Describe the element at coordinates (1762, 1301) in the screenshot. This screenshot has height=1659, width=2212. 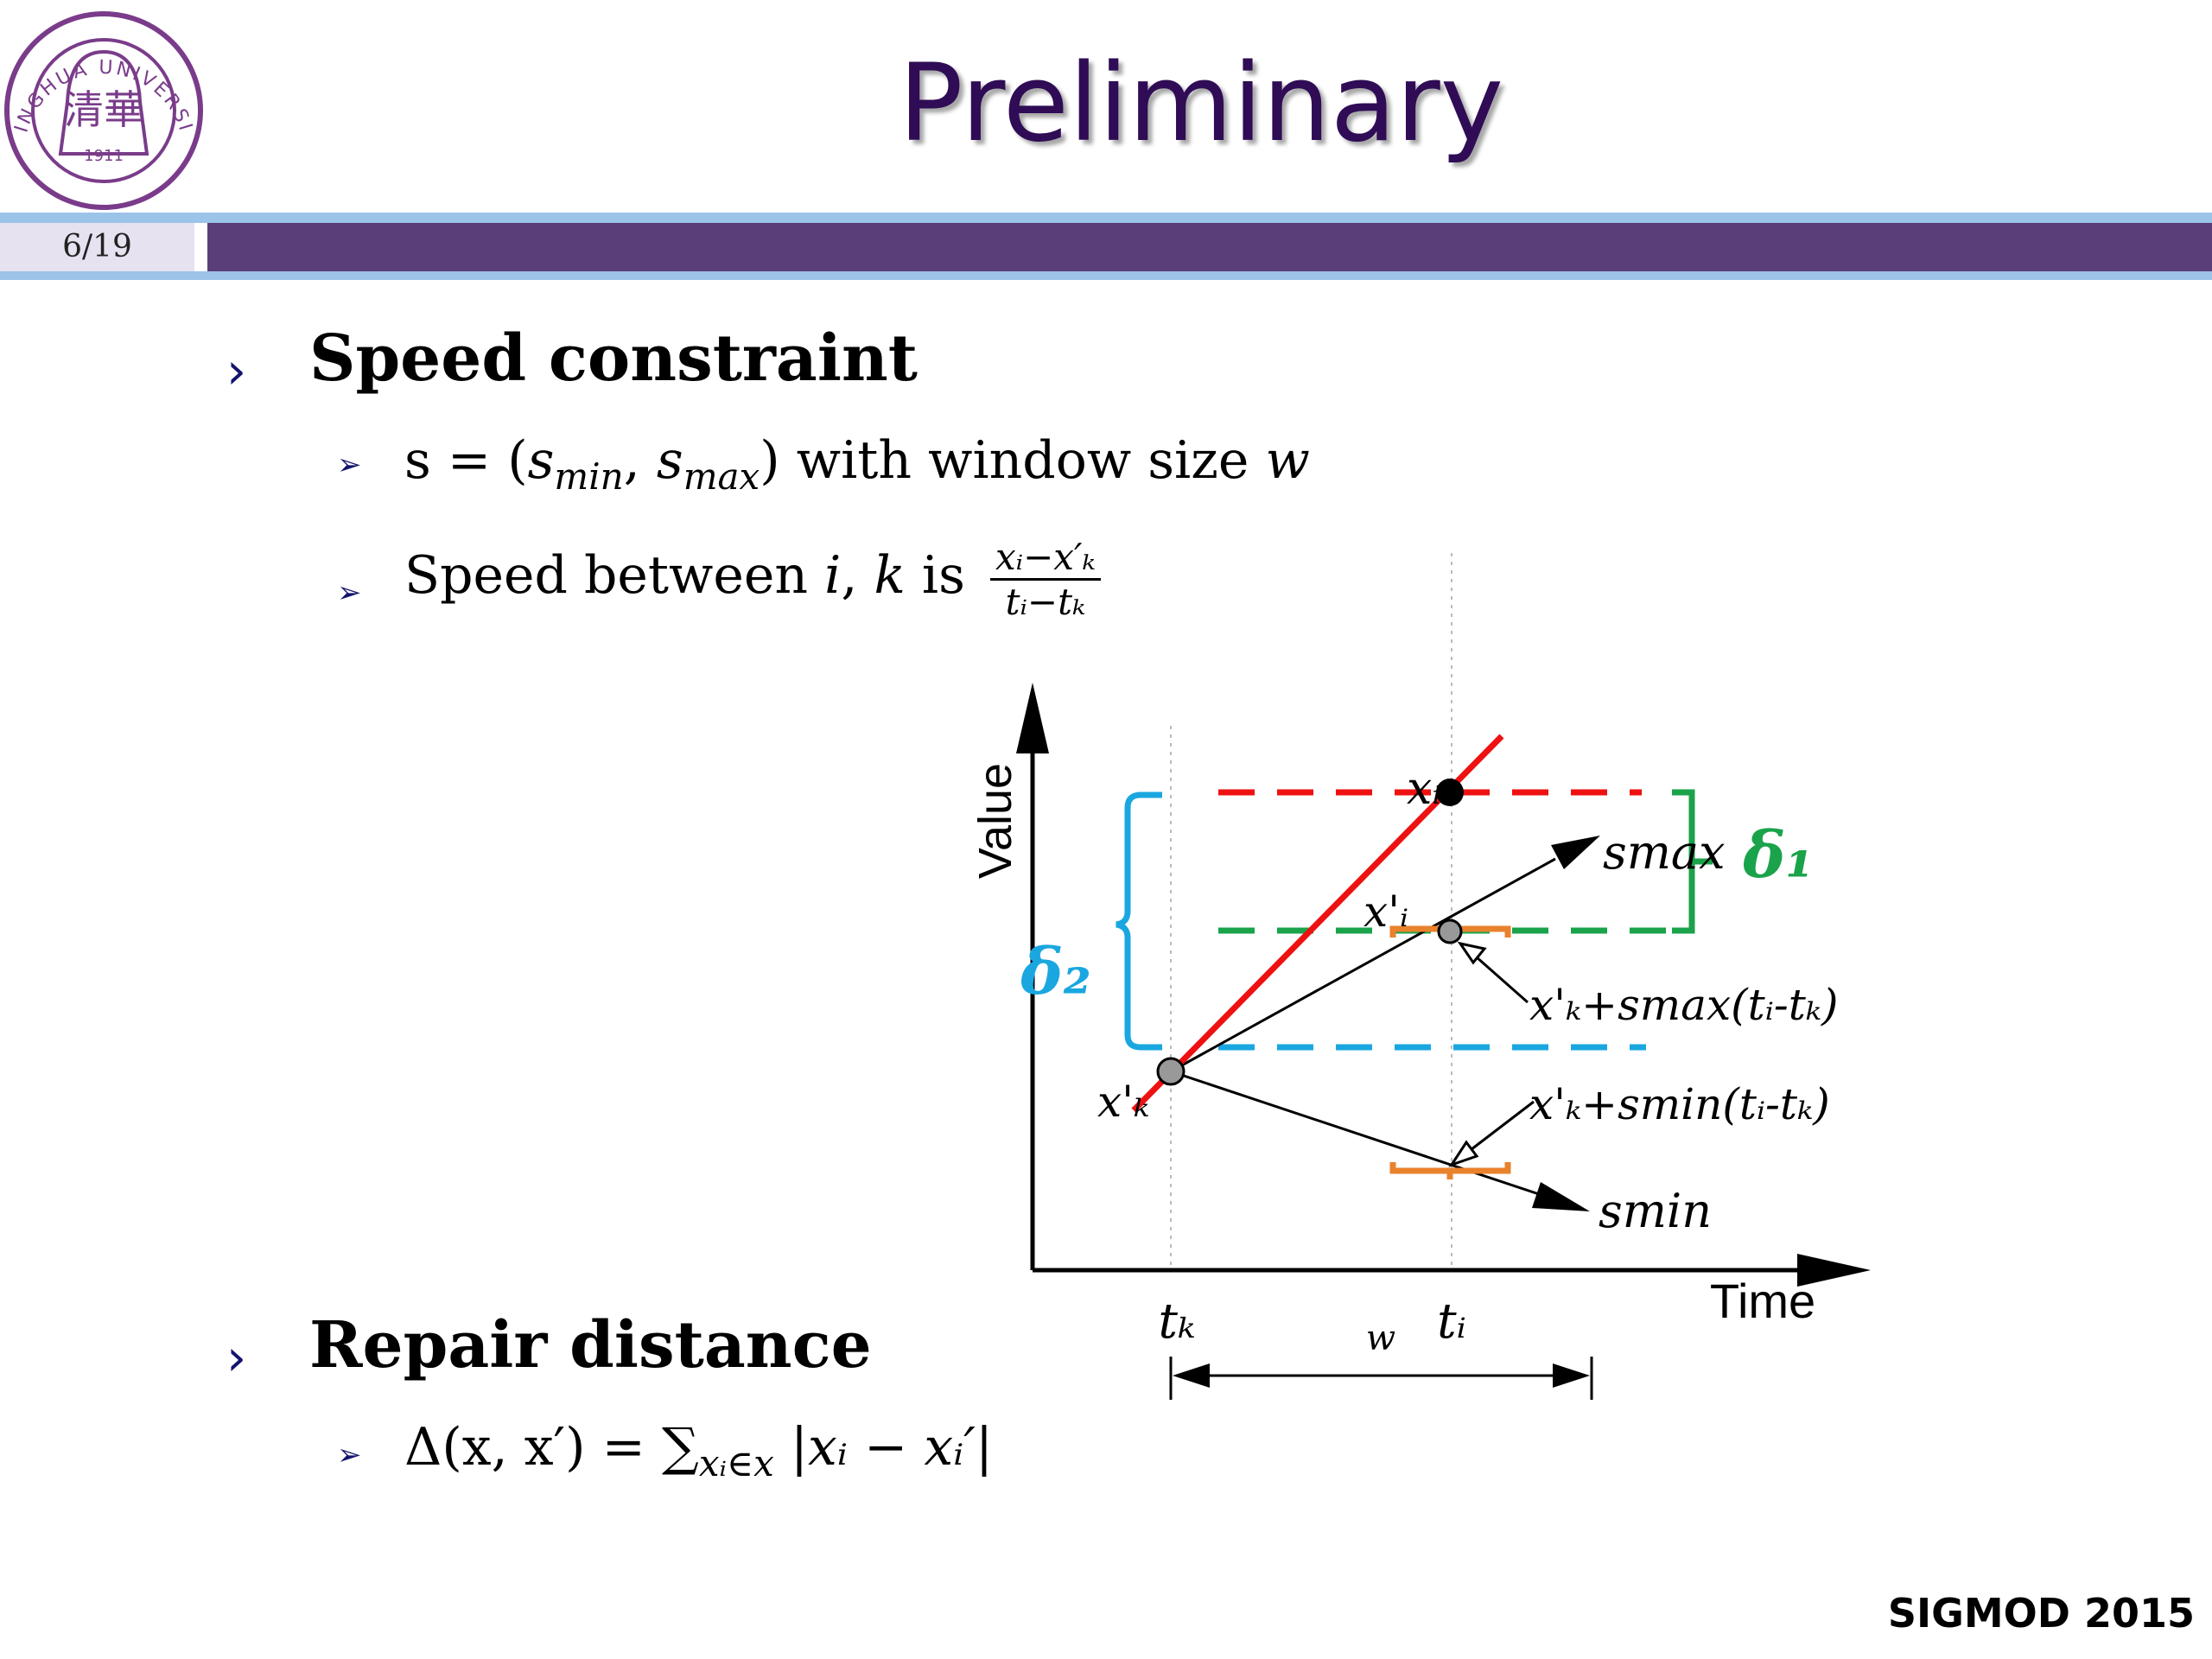
I see `x-axis-label: Time` at that location.